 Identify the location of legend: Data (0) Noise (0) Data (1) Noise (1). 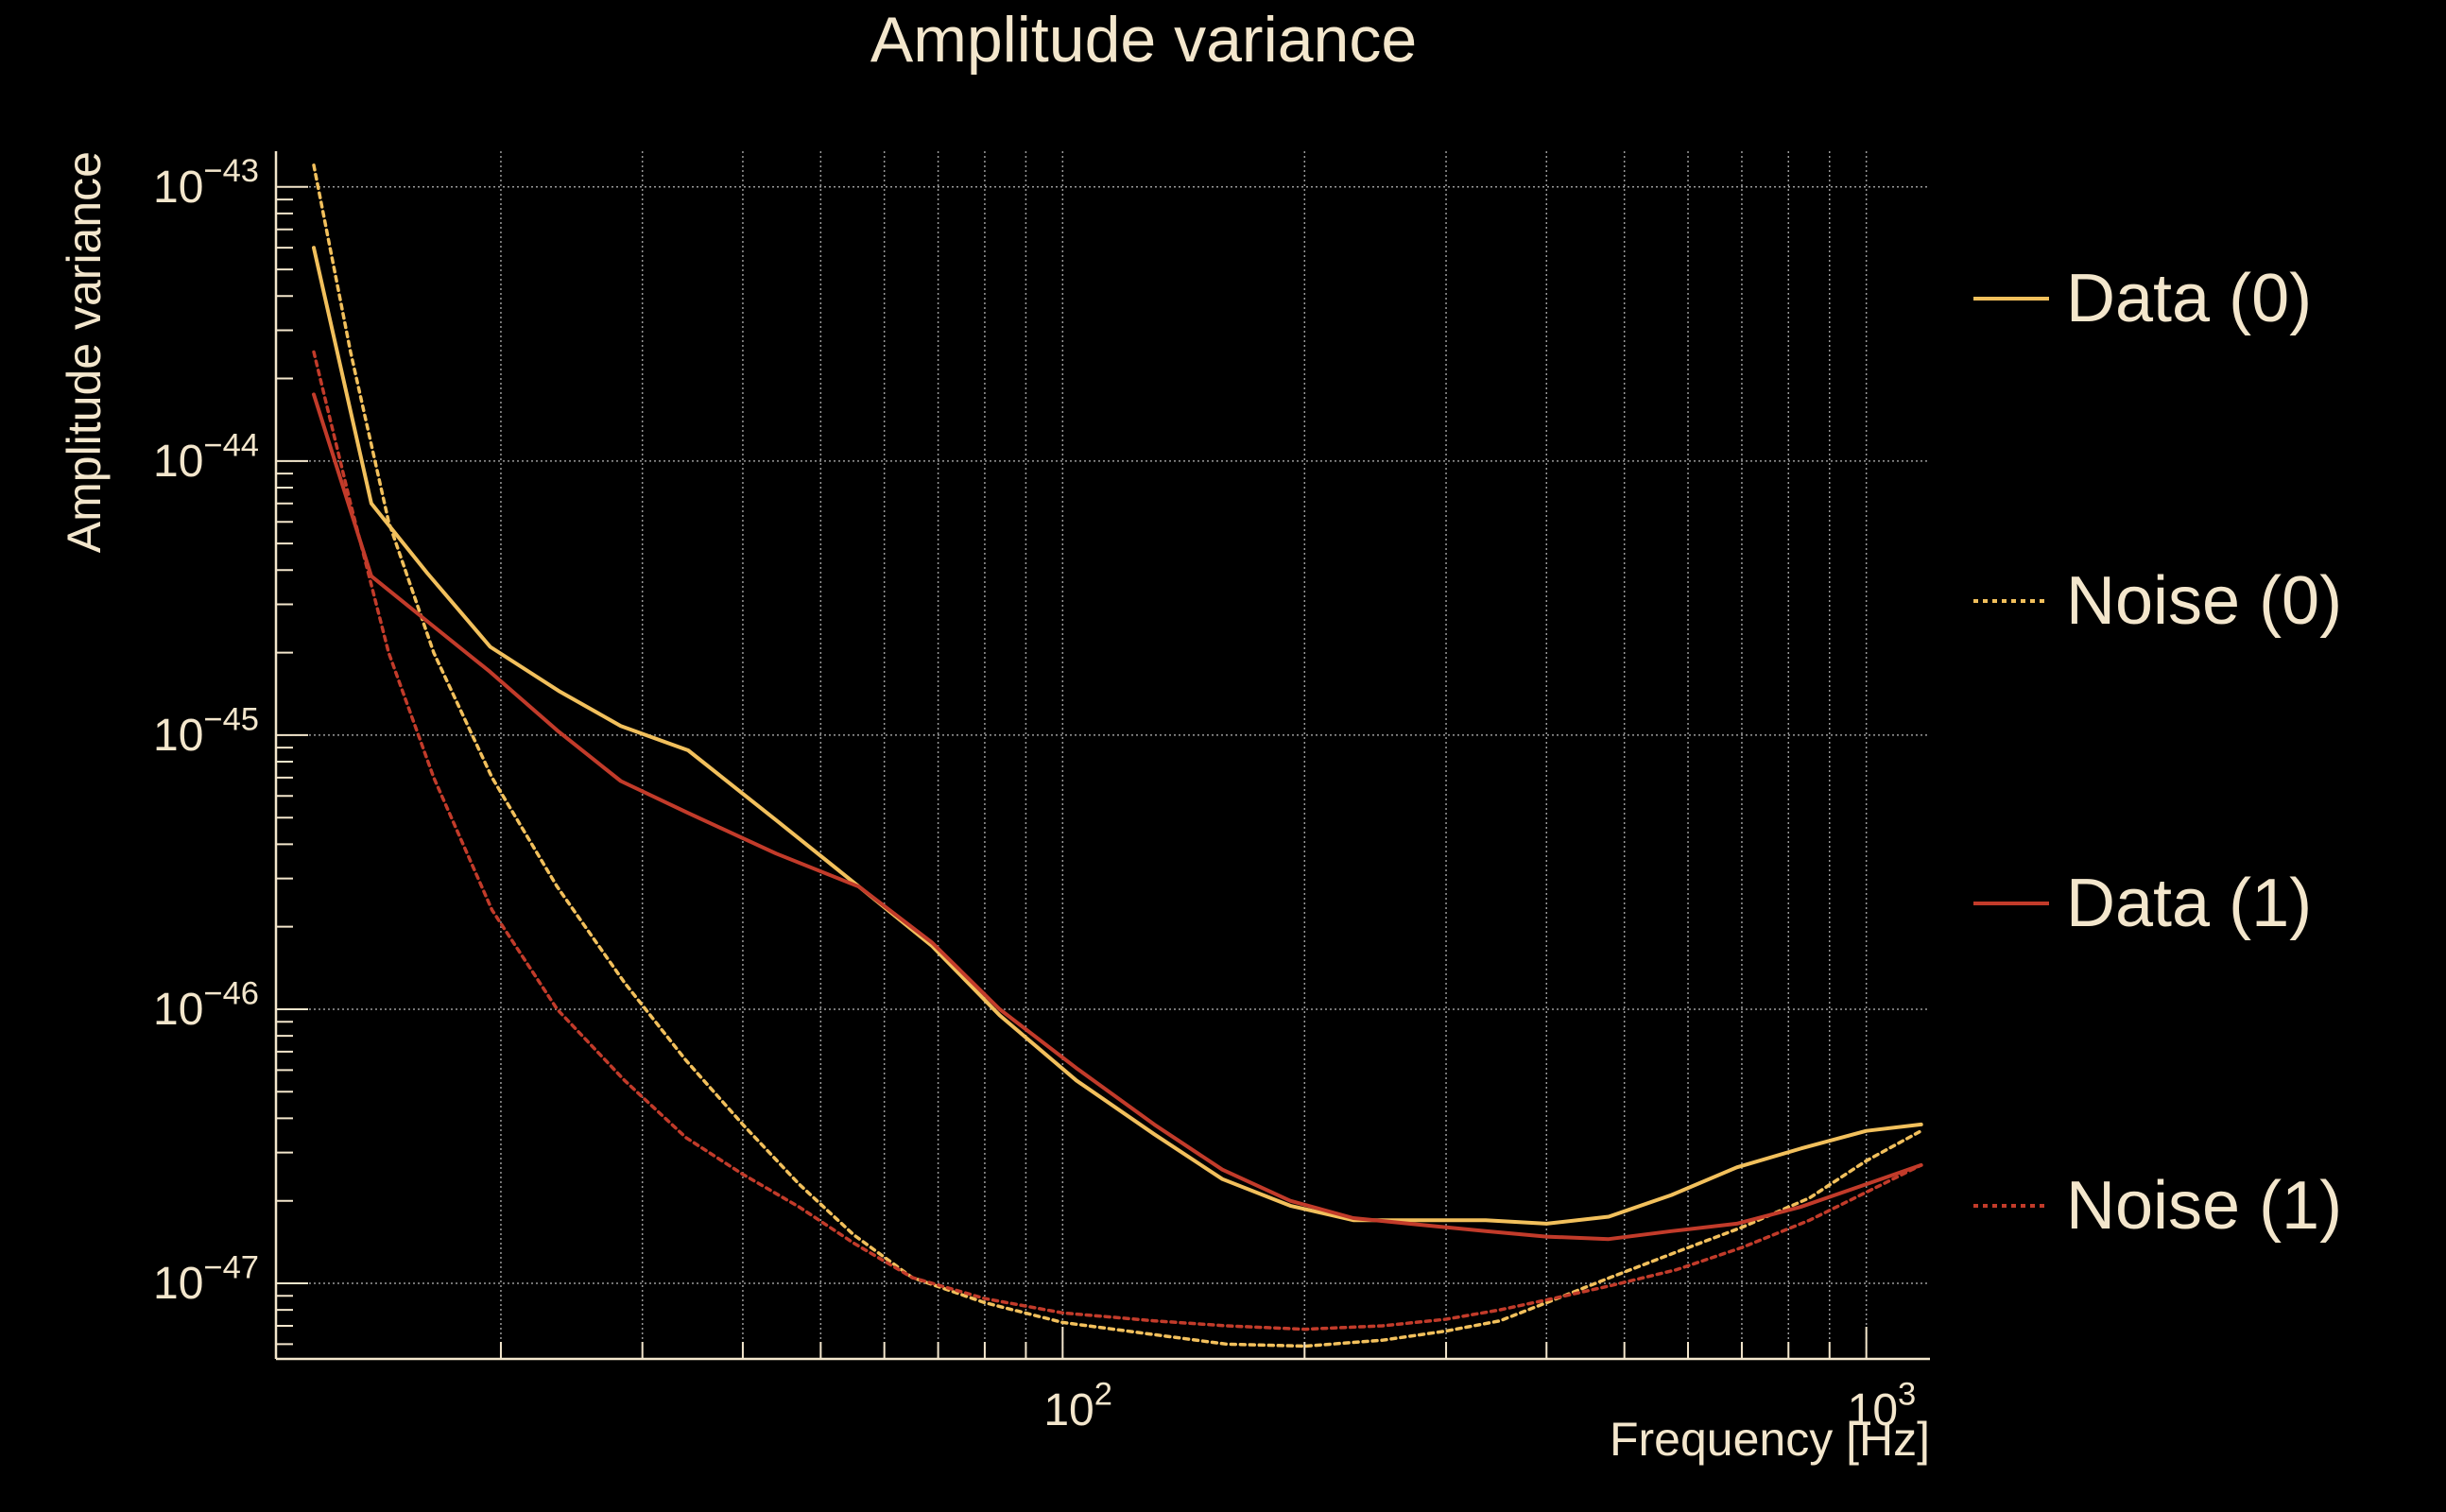
(2157, 752).